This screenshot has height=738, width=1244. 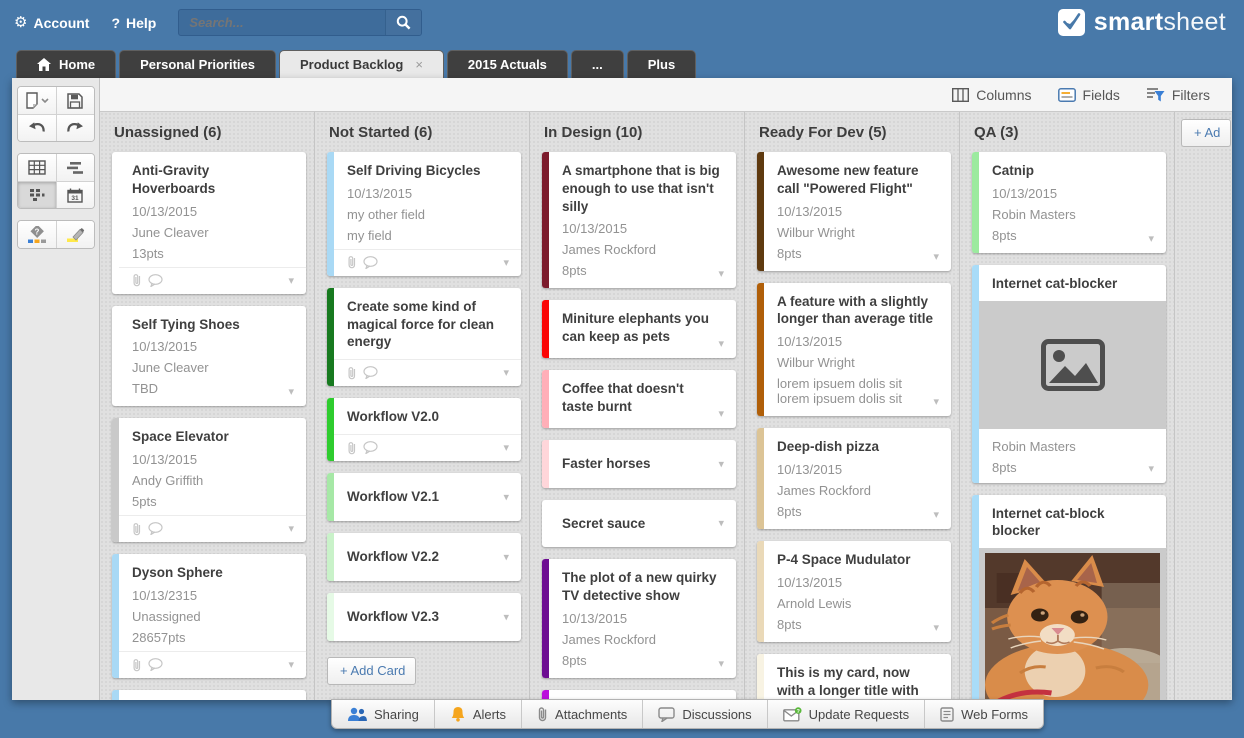 What do you see at coordinates (789, 253) in the screenshot?
I see `card-points: 8pts` at bounding box center [789, 253].